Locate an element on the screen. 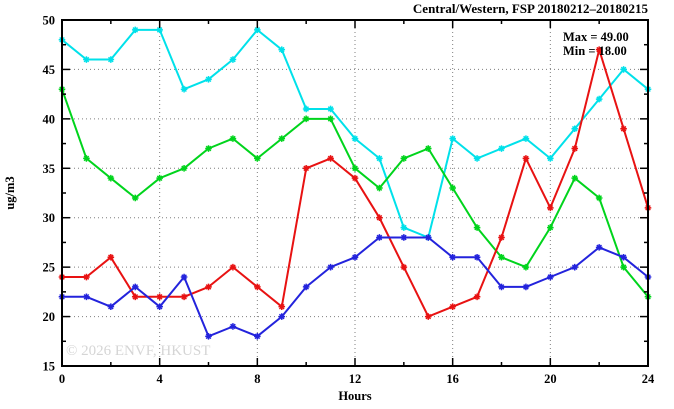 The width and height of the screenshot is (674, 409). y-tick-label: 20 is located at coordinates (49, 317).